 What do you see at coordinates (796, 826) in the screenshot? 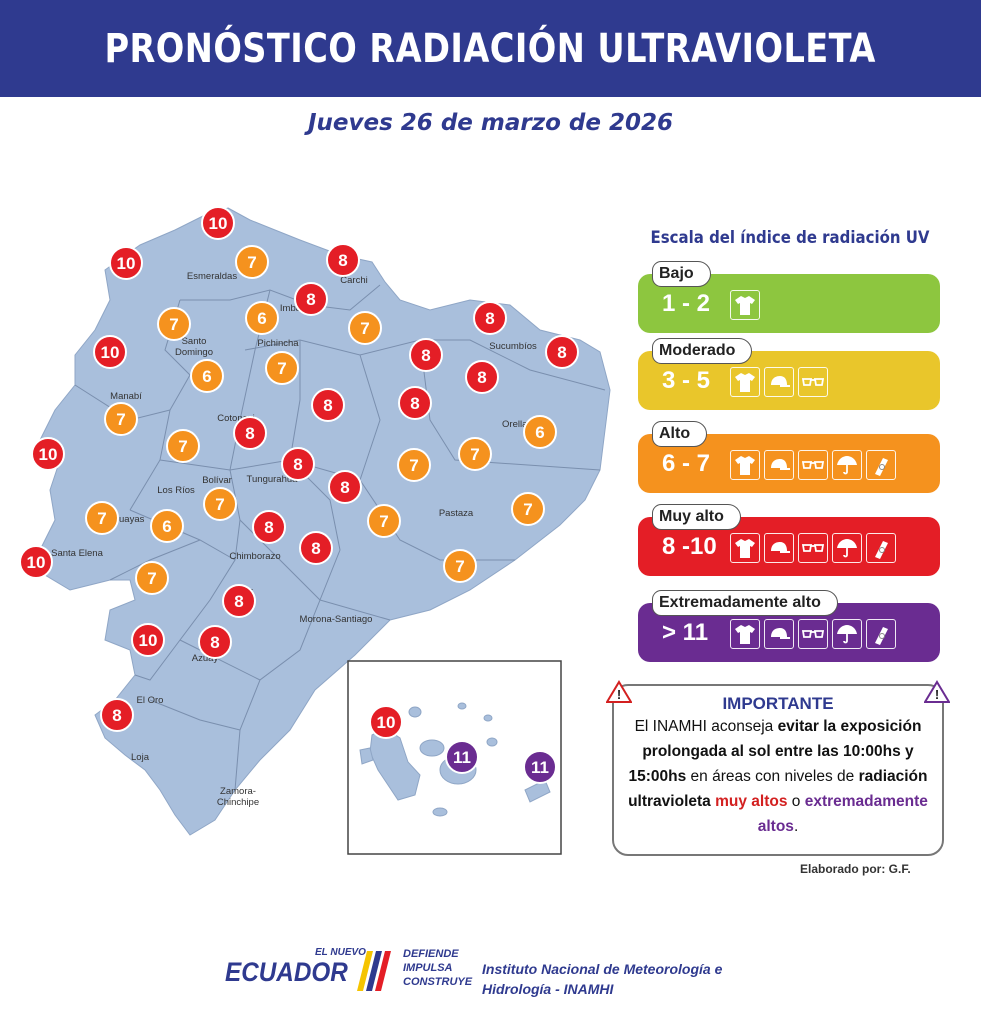
I see `message-text: .` at bounding box center [796, 826].